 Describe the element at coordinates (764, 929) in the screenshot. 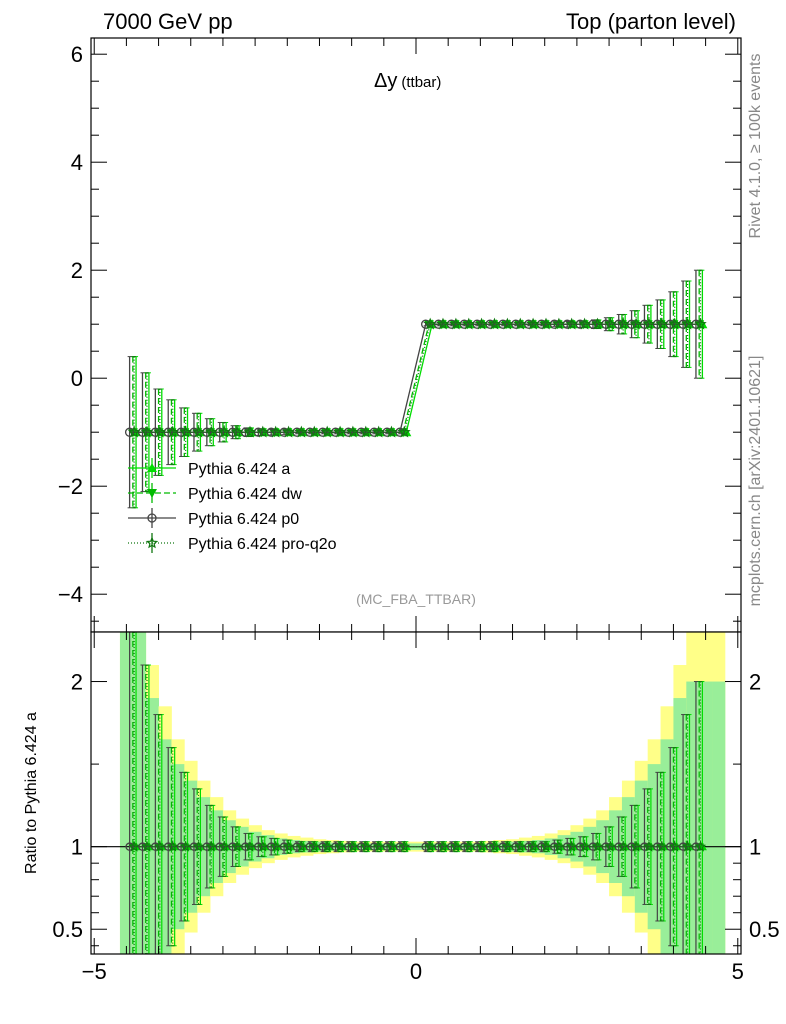

I see `ratio-y-tick-label-right: 0.5` at that location.